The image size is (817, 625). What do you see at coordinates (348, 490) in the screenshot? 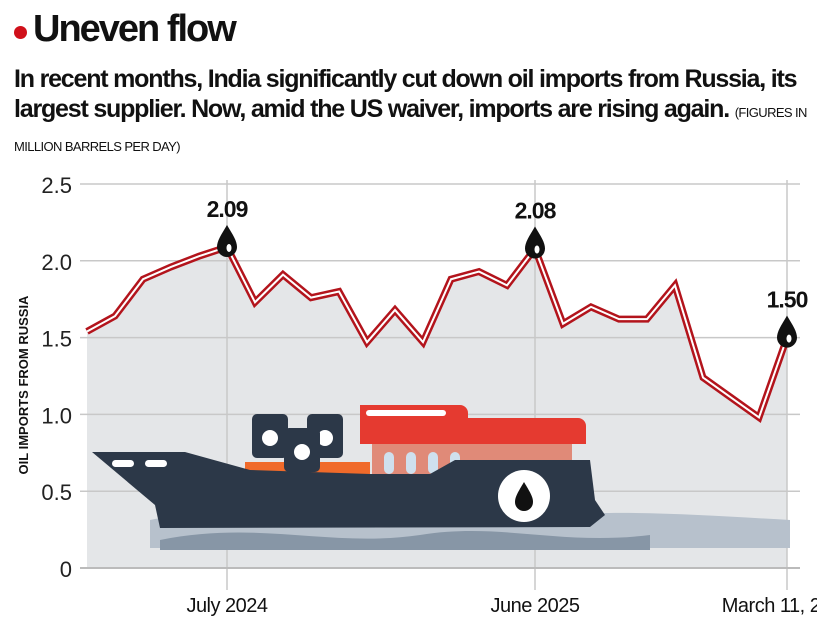
I see `ship-hull` at bounding box center [348, 490].